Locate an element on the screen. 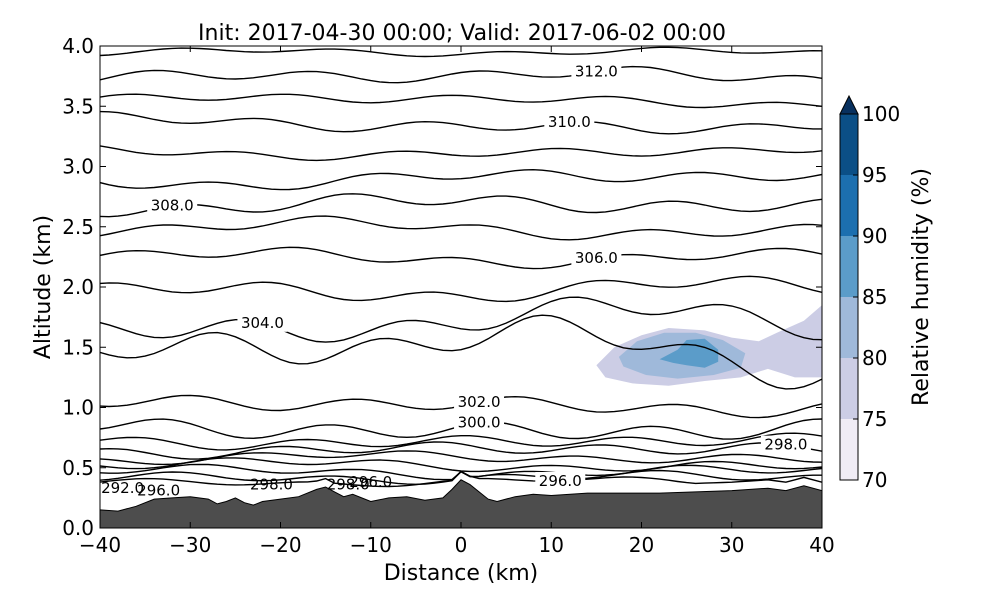  y-tick-label-6: 3.0 is located at coordinates (78, 167).